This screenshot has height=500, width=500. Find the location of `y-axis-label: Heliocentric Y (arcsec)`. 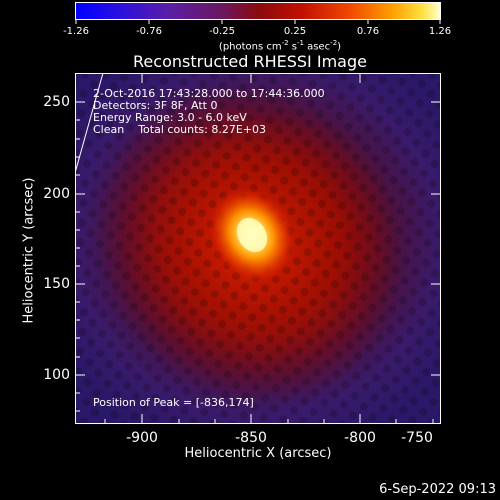

y-axis-label: Heliocentric Y (arcsec) is located at coordinates (29, 250).